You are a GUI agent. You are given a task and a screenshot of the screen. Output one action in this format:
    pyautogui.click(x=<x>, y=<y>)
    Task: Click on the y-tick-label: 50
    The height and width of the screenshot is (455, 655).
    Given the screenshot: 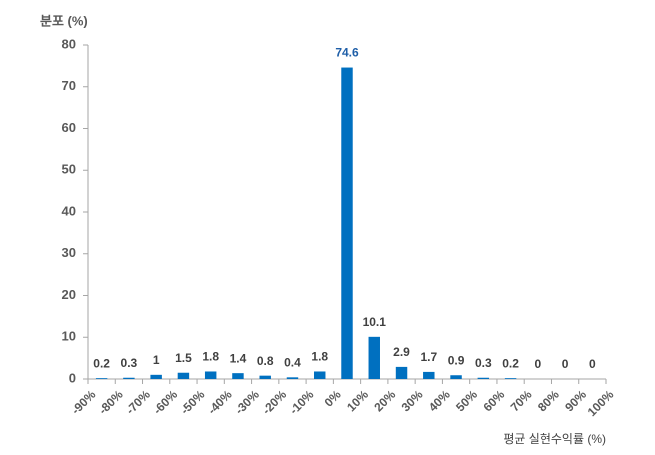 What is the action you would take?
    pyautogui.click(x=69, y=169)
    